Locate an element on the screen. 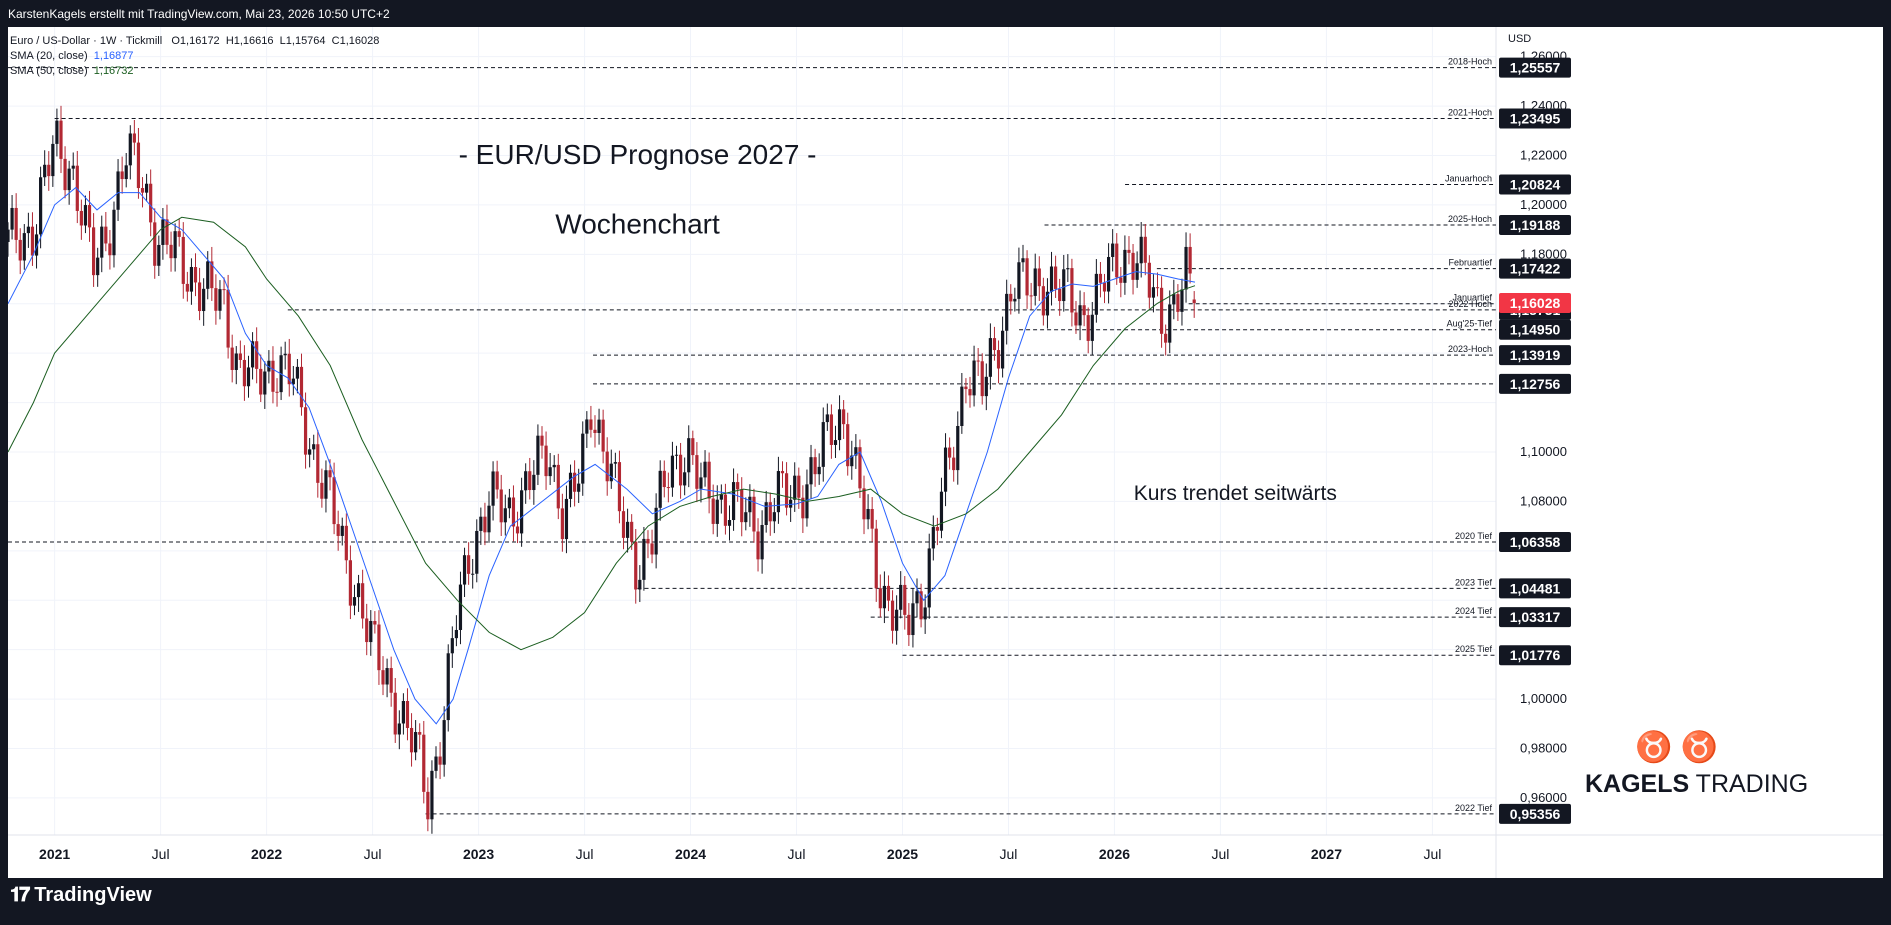 This screenshot has height=925, width=1891. level-label: 2025-Hoch is located at coordinates (1470, 219).